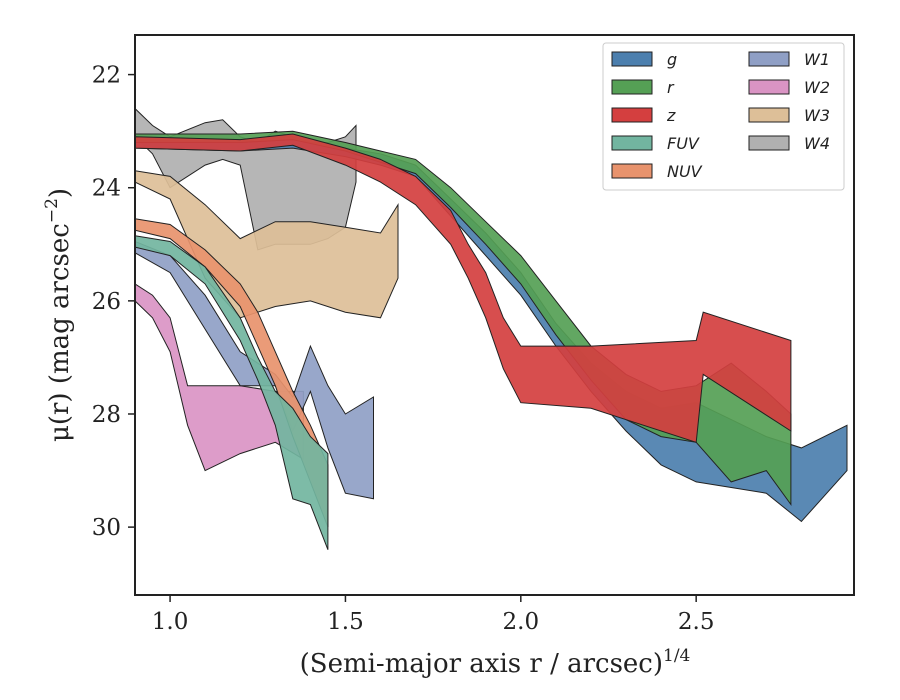 The width and height of the screenshot is (900, 700). Describe the element at coordinates (817, 115) in the screenshot. I see `legend-label-w3: W3` at that location.